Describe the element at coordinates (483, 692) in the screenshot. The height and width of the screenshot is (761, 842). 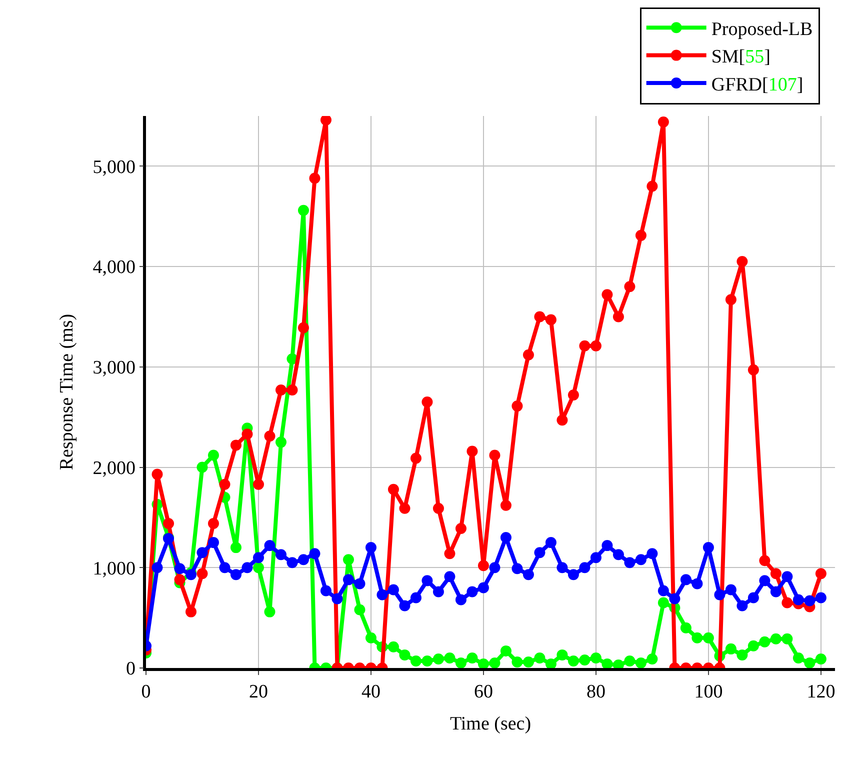
I see `x-tick-label: 60` at that location.